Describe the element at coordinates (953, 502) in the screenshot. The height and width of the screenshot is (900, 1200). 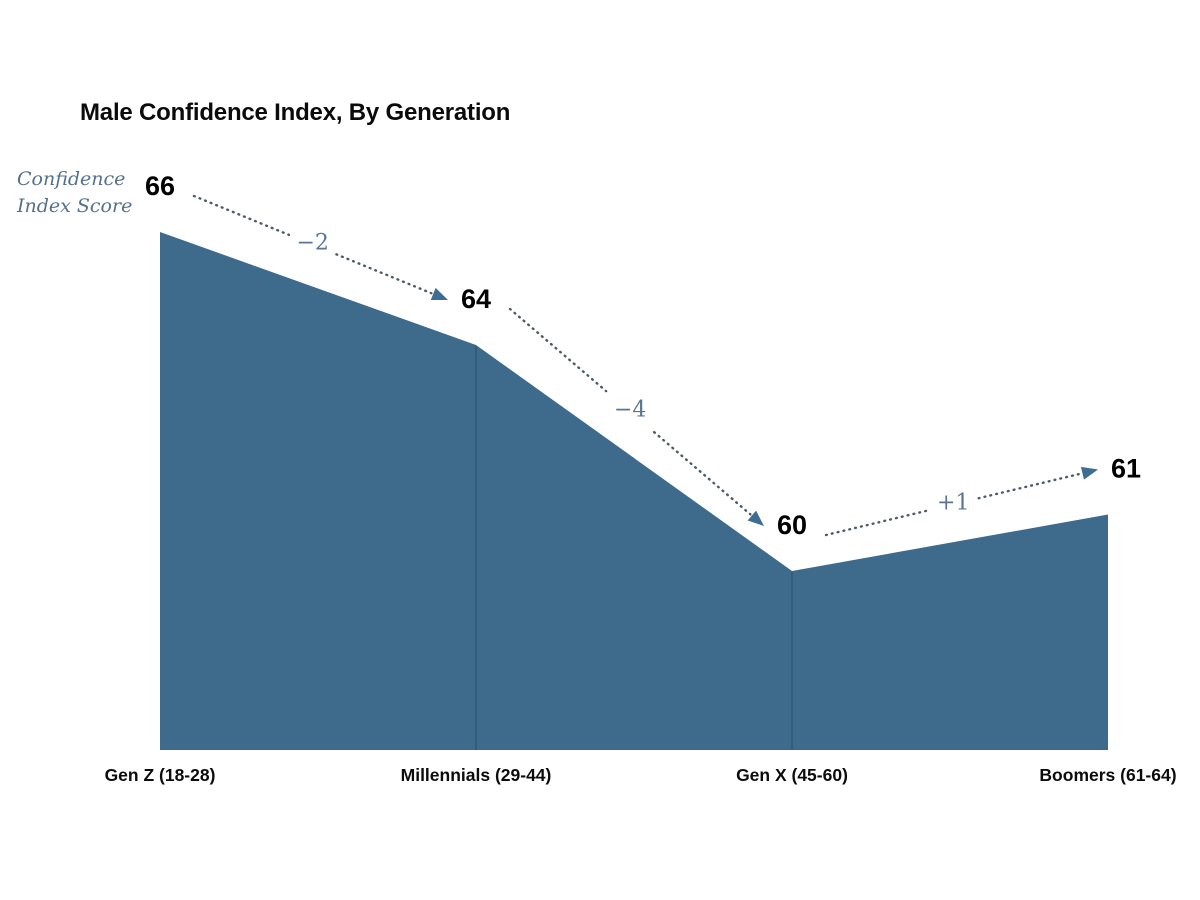
I see `delta-label: +1` at that location.